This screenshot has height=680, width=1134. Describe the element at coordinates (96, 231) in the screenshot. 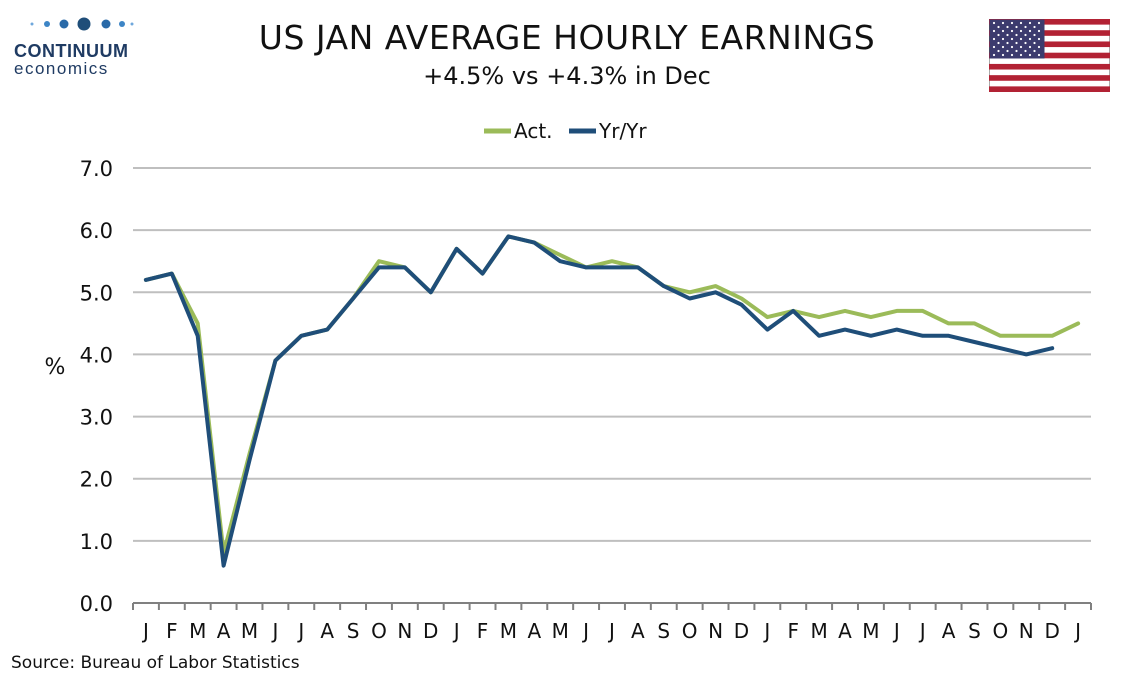

I see `y-tick-label: 6.0` at that location.